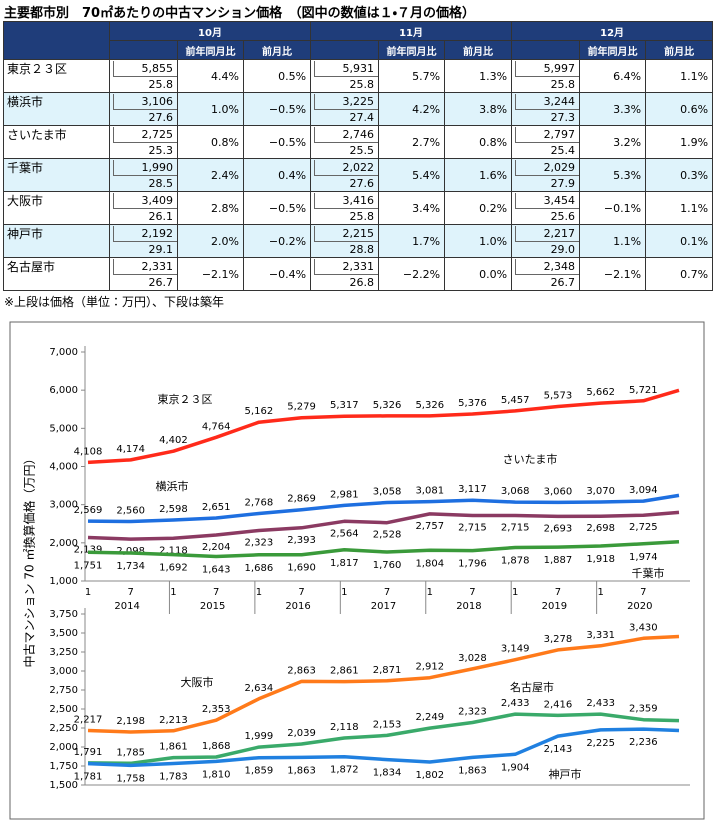  What do you see at coordinates (387, 405) in the screenshot?
I see `data-label: 5,326` at bounding box center [387, 405].